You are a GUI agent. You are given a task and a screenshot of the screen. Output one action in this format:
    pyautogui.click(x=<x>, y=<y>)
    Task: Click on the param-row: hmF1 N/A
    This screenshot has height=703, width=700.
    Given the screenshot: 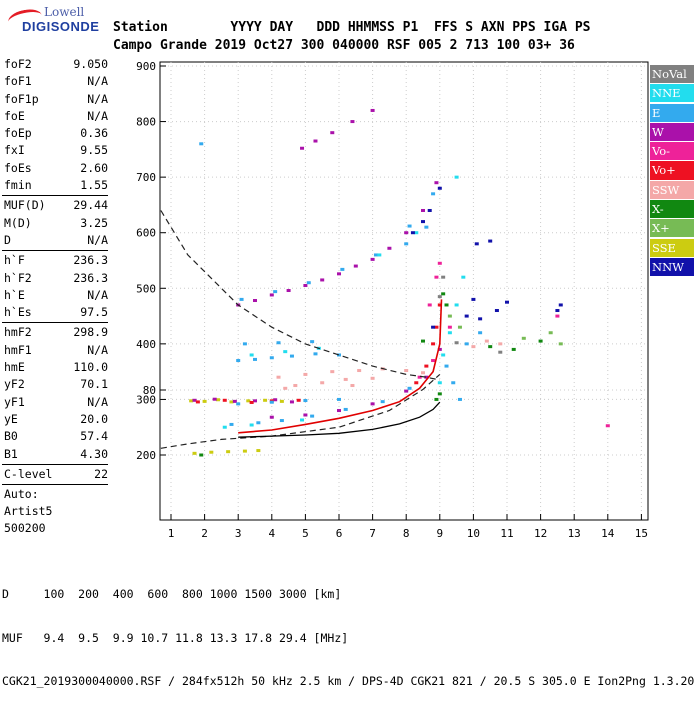 What is the action you would take?
    pyautogui.click(x=55, y=350)
    